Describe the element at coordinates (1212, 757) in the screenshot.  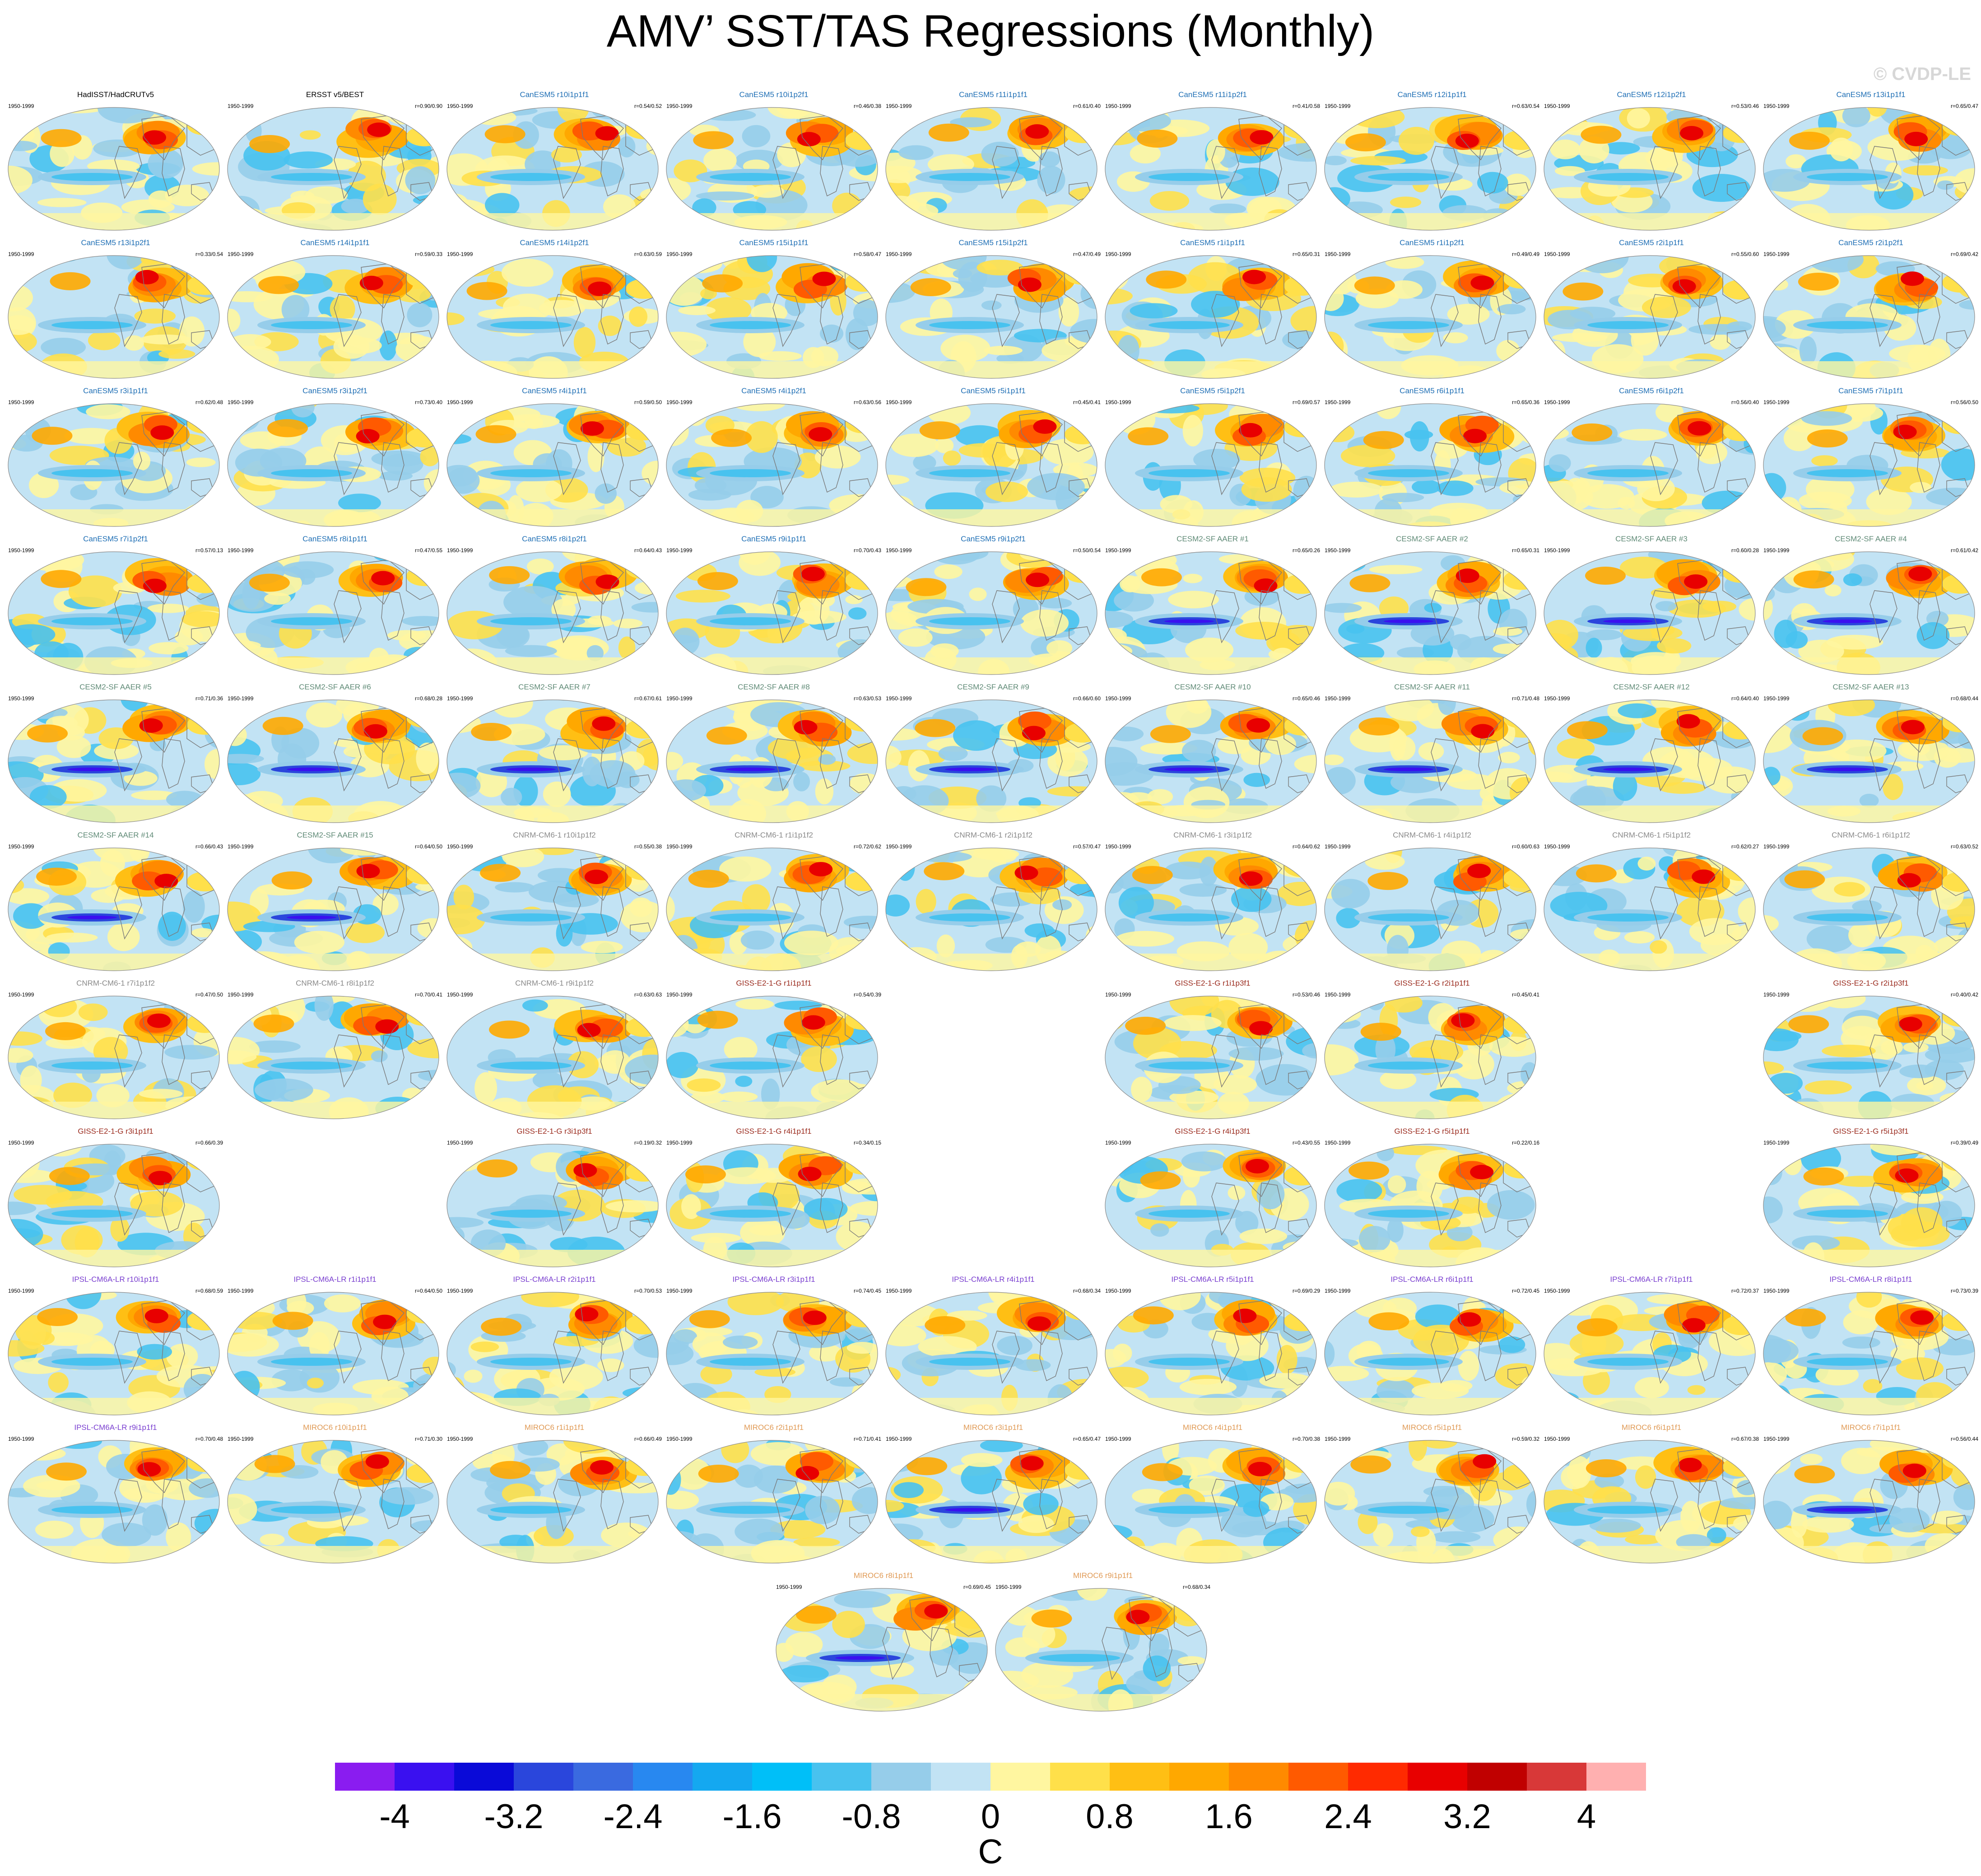
I see `map-panel: CESM2-SF AAER #10 1950-1999 r=0.65/0.46` at that location.